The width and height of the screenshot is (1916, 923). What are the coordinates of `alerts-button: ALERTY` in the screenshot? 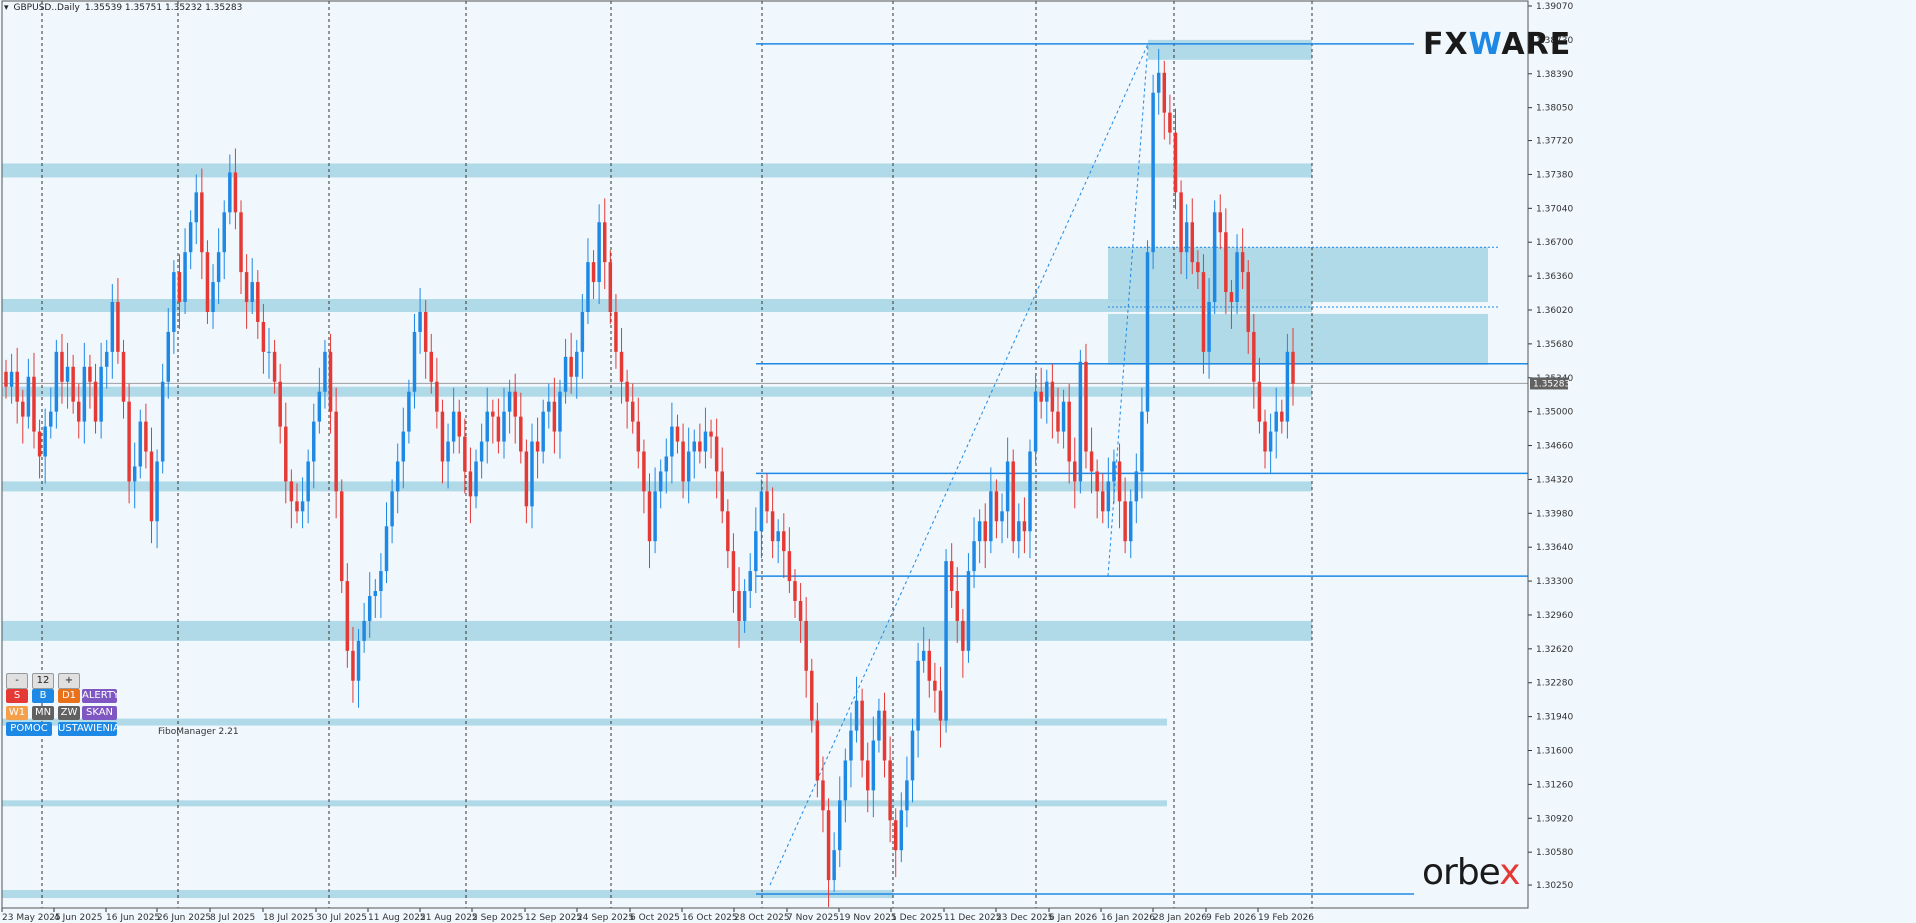 It's located at (101, 696).